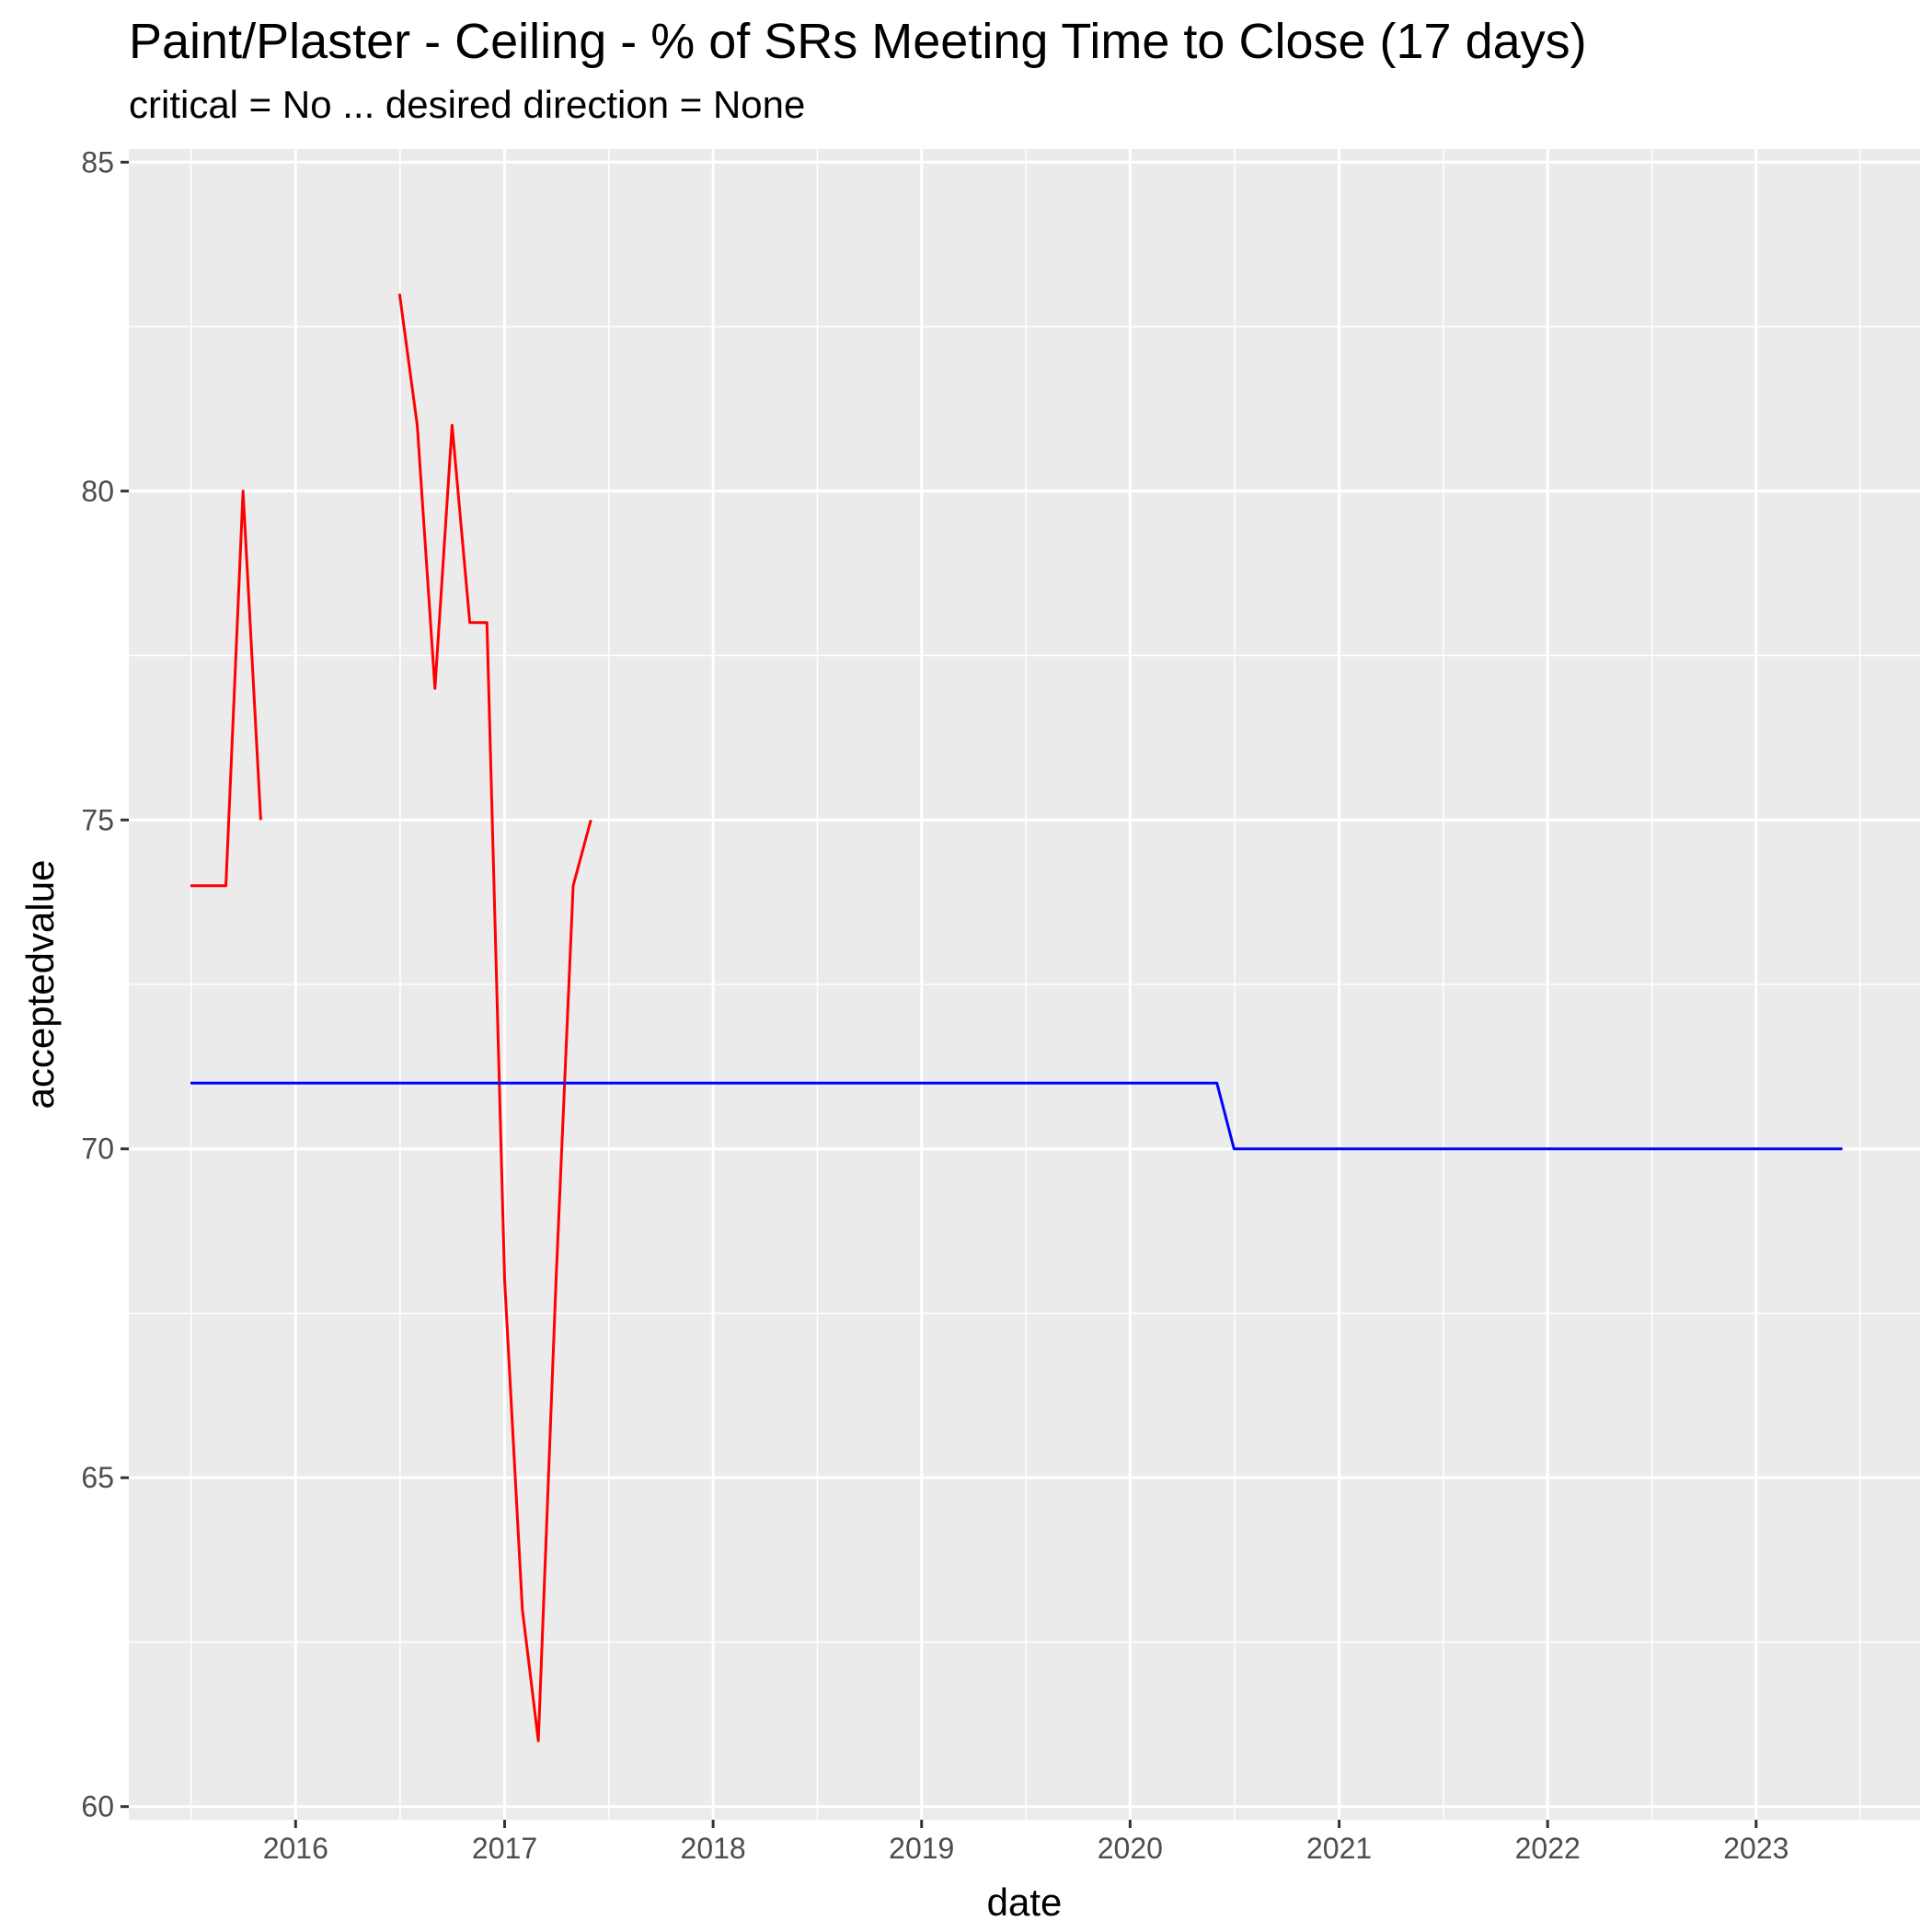 The height and width of the screenshot is (1932, 1932). What do you see at coordinates (921, 1848) in the screenshot?
I see `x-tick-label: 2019` at bounding box center [921, 1848].